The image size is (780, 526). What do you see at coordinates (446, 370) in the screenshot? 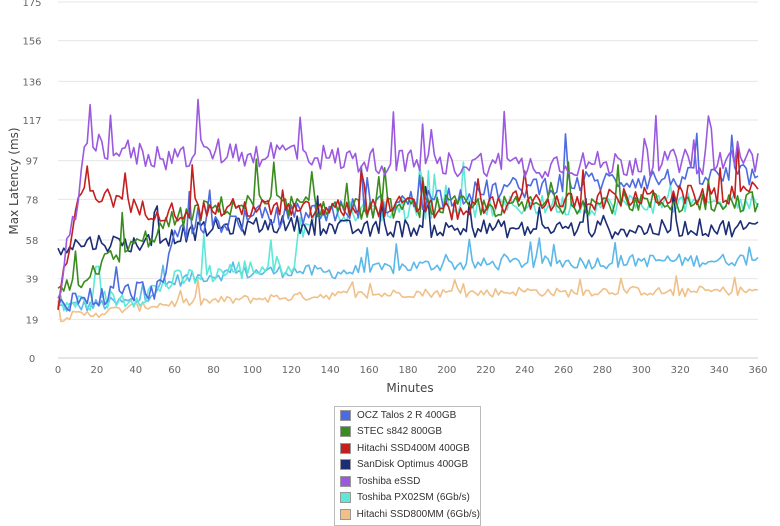
I see `x-tick-label: 200` at bounding box center [446, 370].